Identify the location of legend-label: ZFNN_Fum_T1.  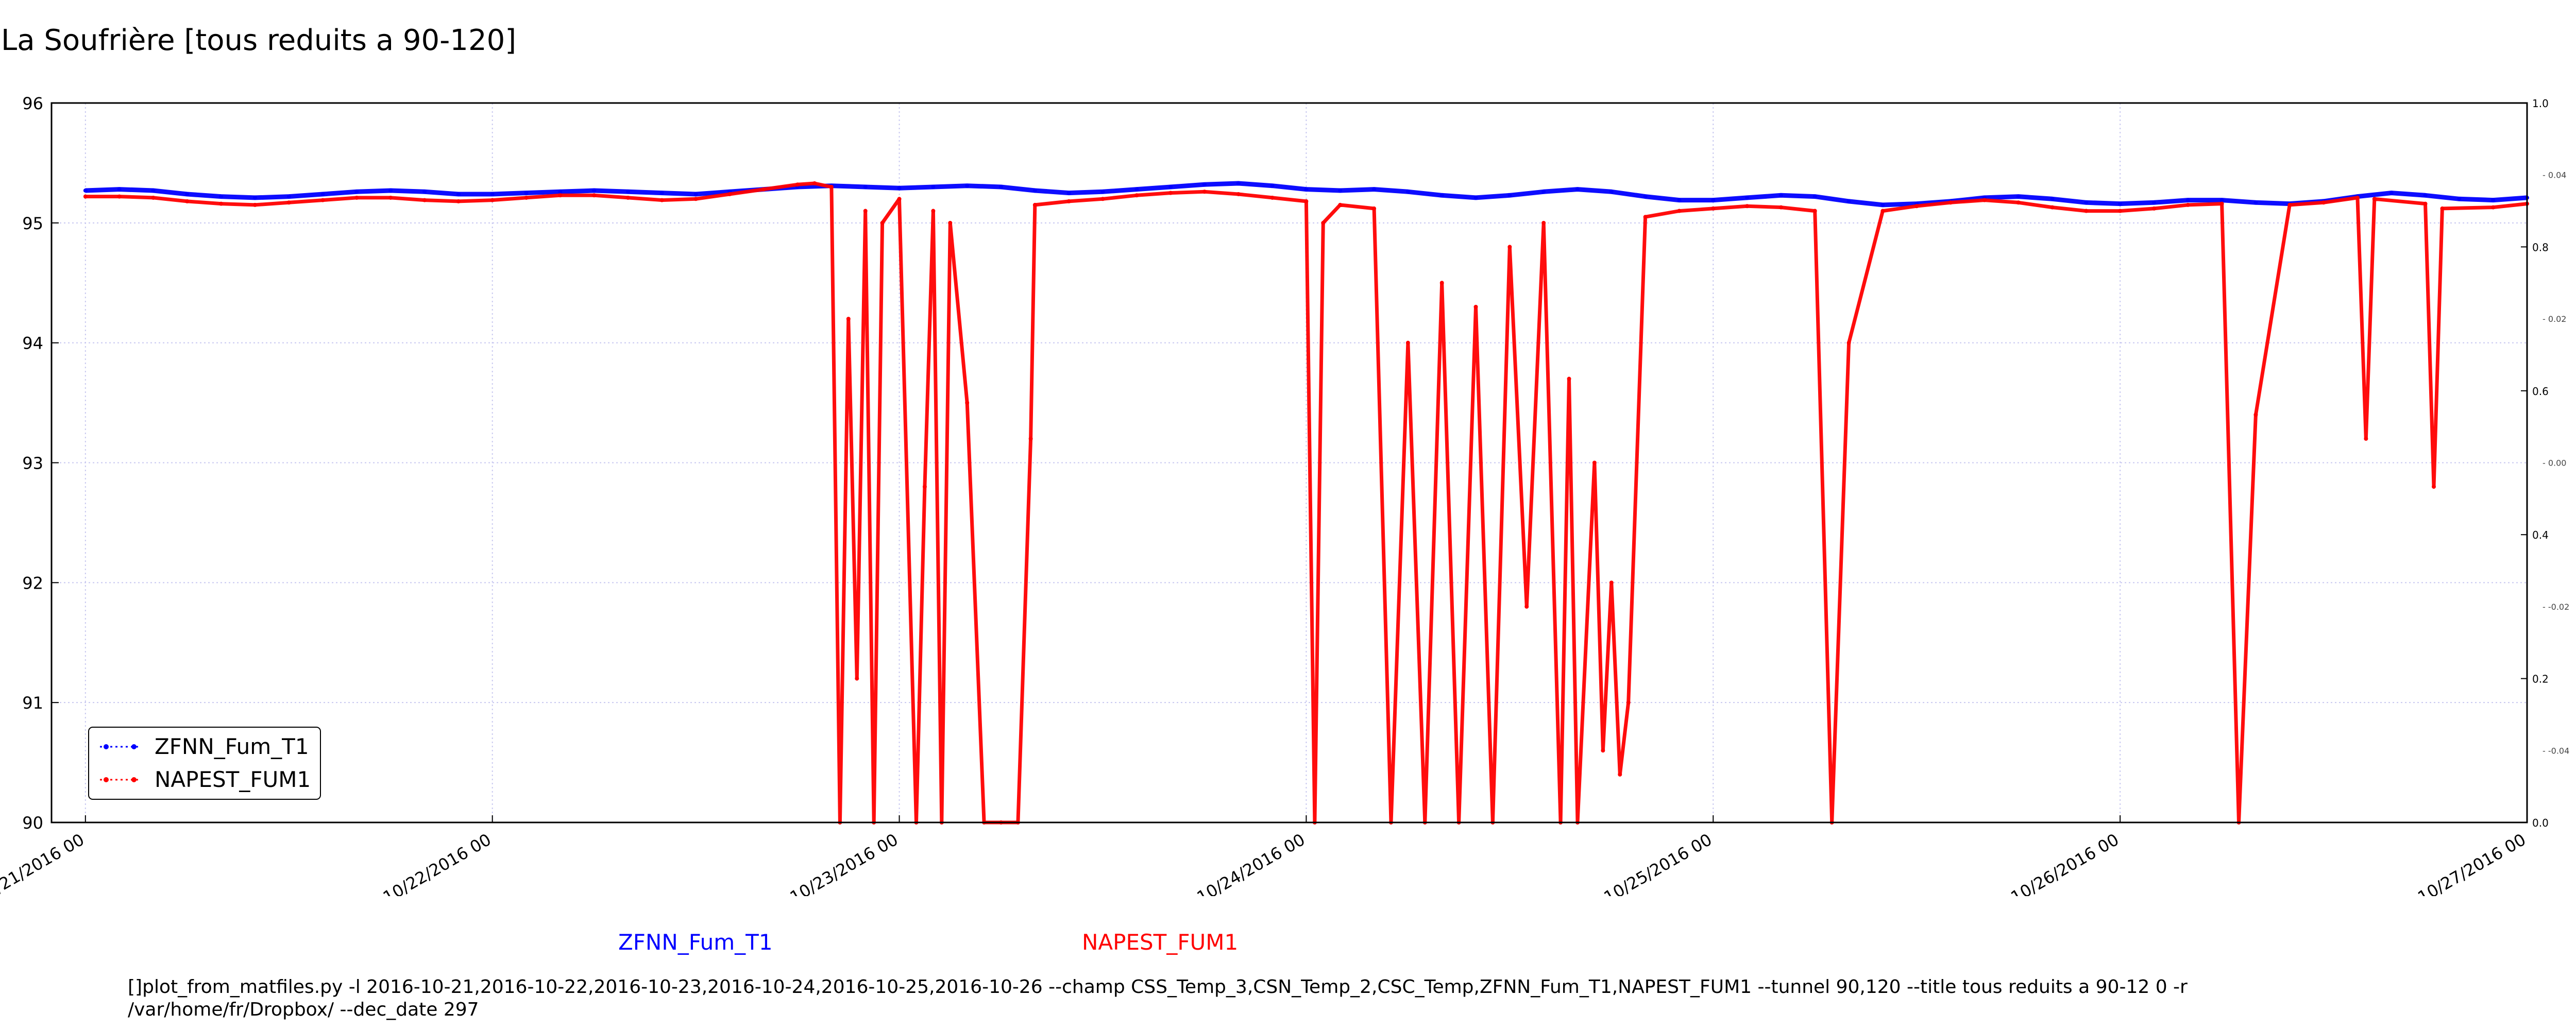
(232, 747).